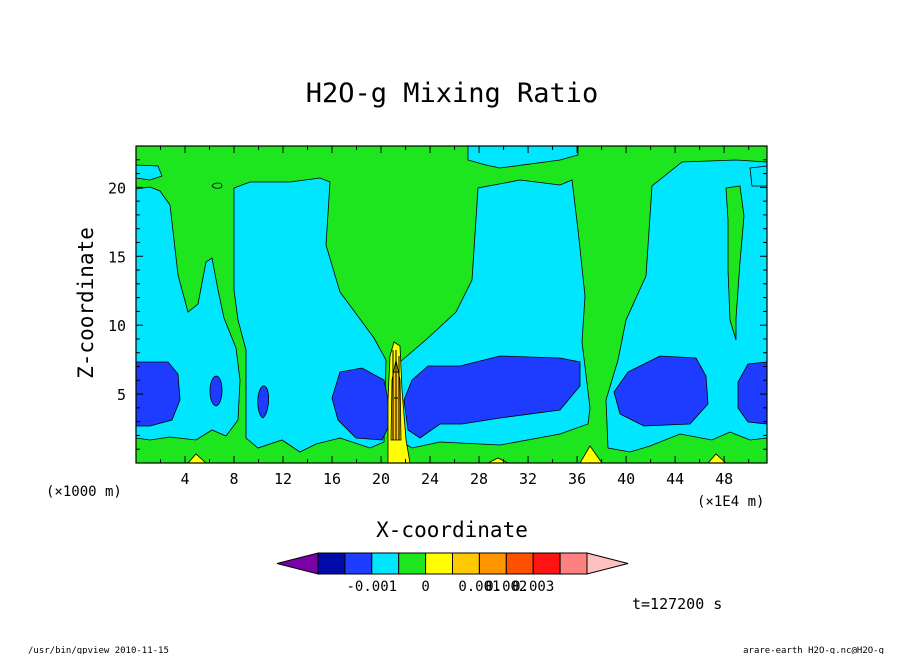  Describe the element at coordinates (297, 563) in the screenshot. I see `colorbar-arrow-low` at that location.